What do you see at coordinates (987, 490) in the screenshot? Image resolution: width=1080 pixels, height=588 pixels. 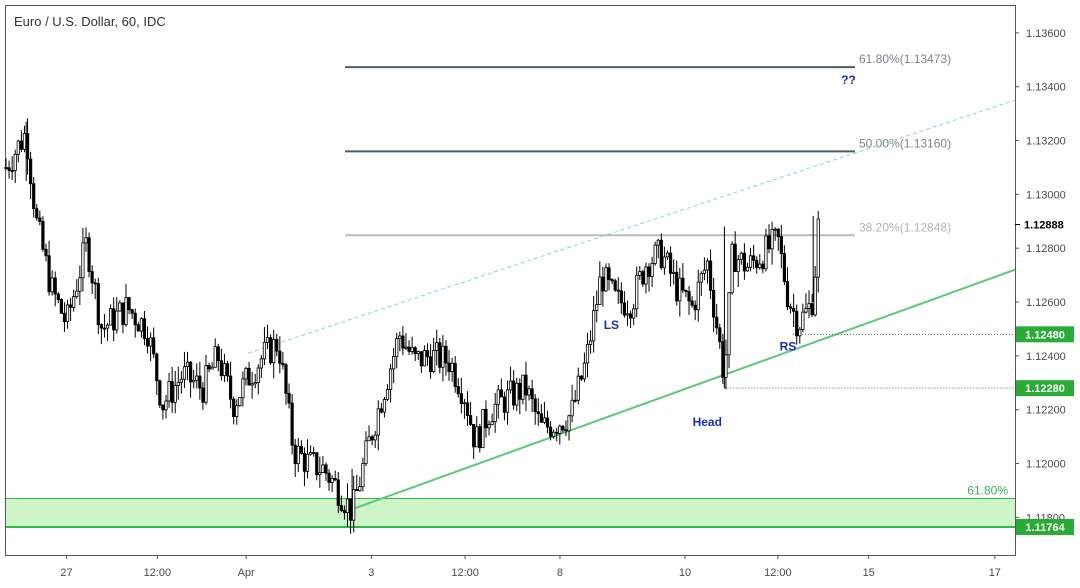 I see `support-zone-label: 61.80%` at bounding box center [987, 490].